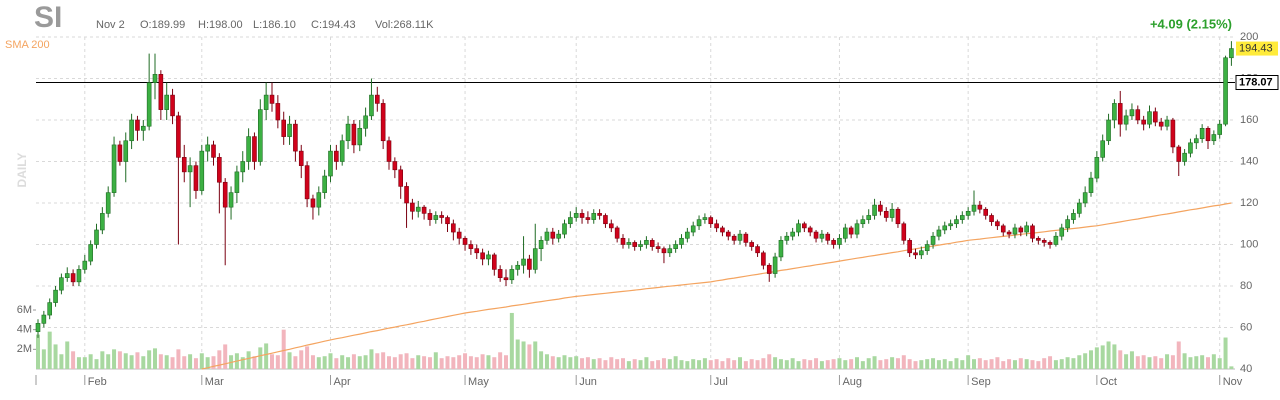 The height and width of the screenshot is (400, 1280). What do you see at coordinates (97, 382) in the screenshot?
I see `x-tick-label: Feb` at bounding box center [97, 382].